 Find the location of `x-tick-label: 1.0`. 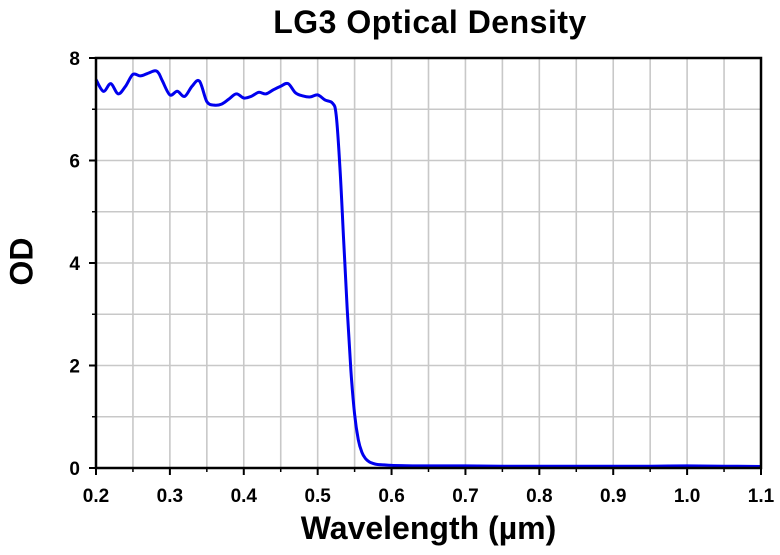

x-tick-label: 1.0 is located at coordinates (687, 496).